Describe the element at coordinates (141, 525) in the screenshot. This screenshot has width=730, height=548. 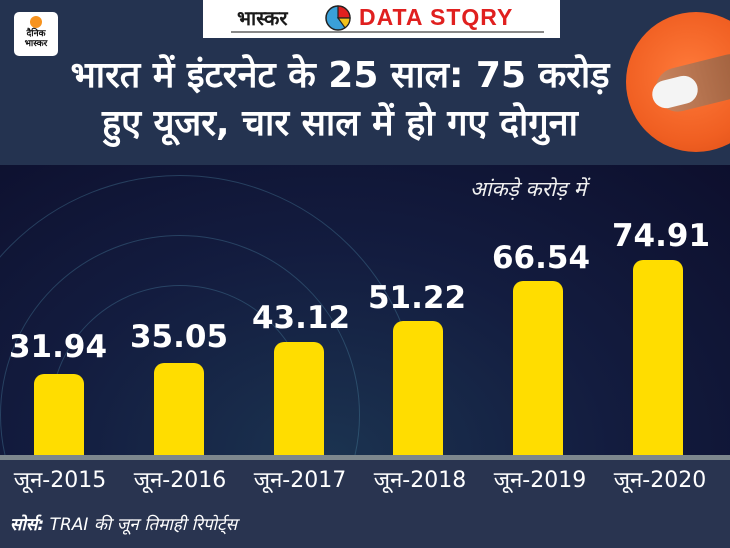
I see `source-text: TRAI की जून तिमाही रिपोर्ट्स` at that location.